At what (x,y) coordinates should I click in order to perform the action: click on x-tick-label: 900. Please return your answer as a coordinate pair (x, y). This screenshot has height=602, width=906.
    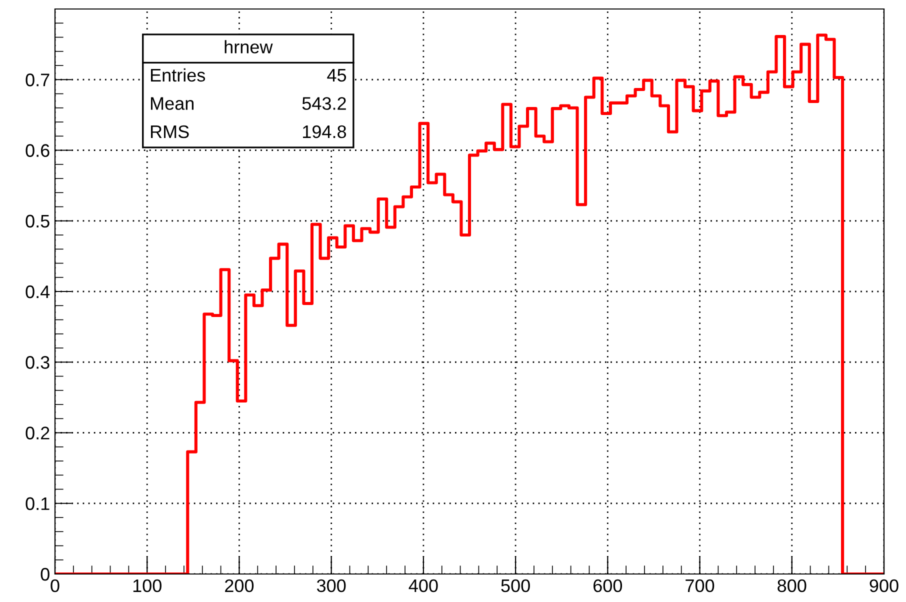
    Looking at the image, I should click on (884, 585).